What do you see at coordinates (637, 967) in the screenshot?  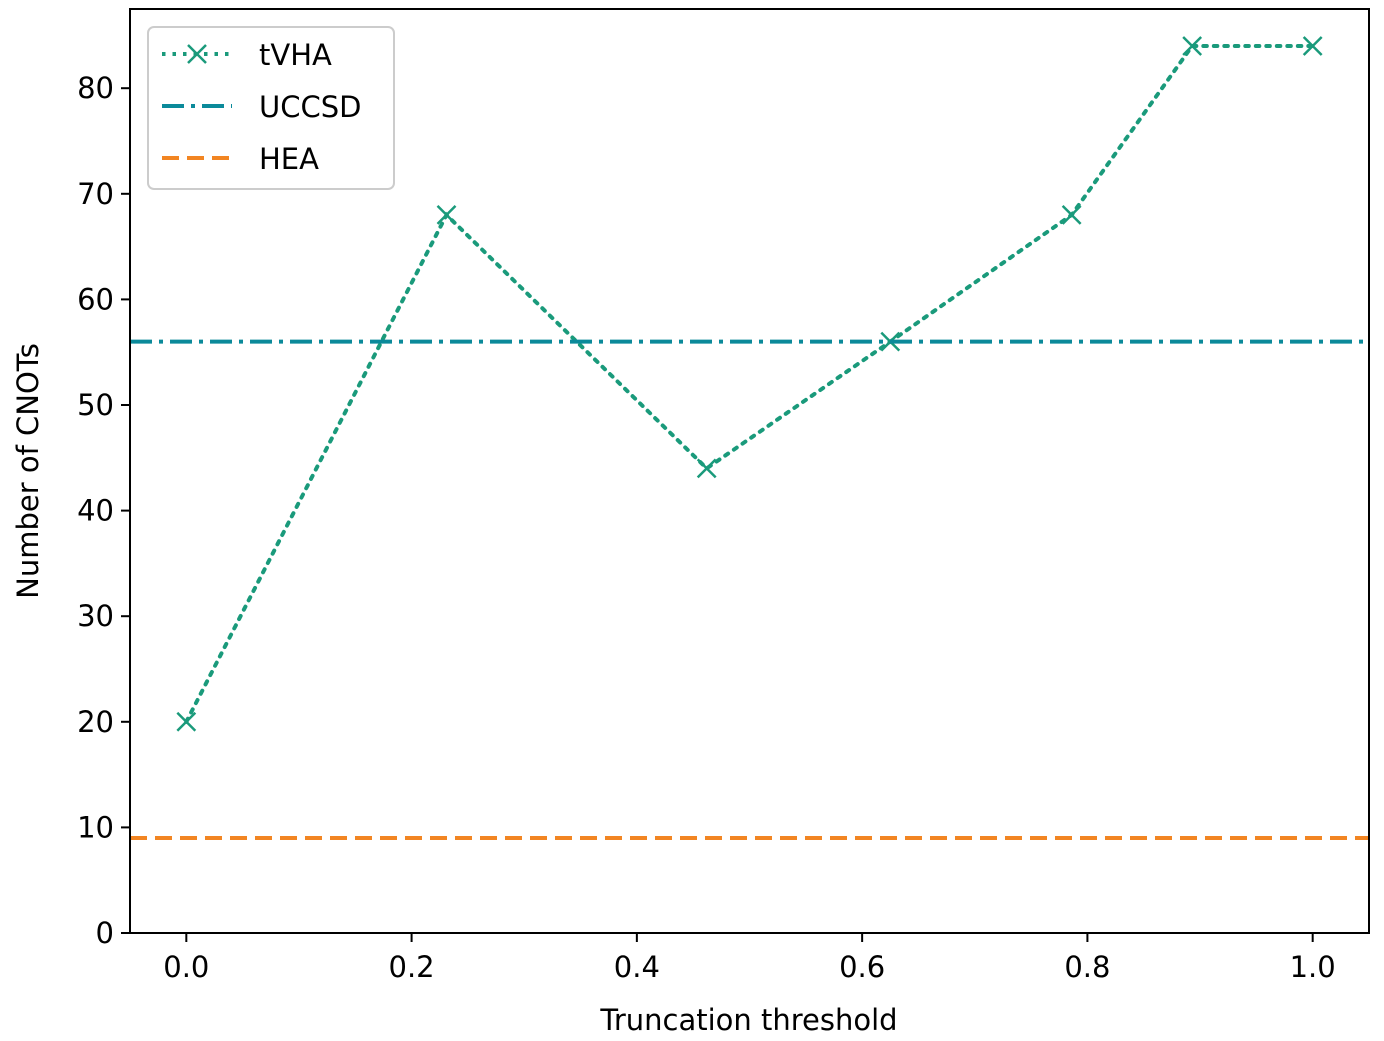 I see `x-tick-label: 0.4` at bounding box center [637, 967].